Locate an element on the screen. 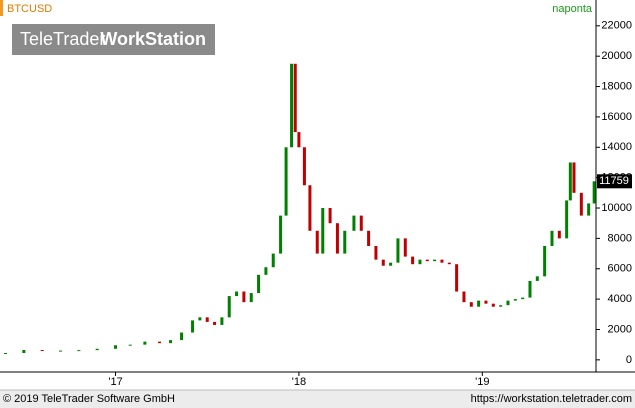 The width and height of the screenshot is (635, 408). y-tick-label: 18000 is located at coordinates (616, 86).